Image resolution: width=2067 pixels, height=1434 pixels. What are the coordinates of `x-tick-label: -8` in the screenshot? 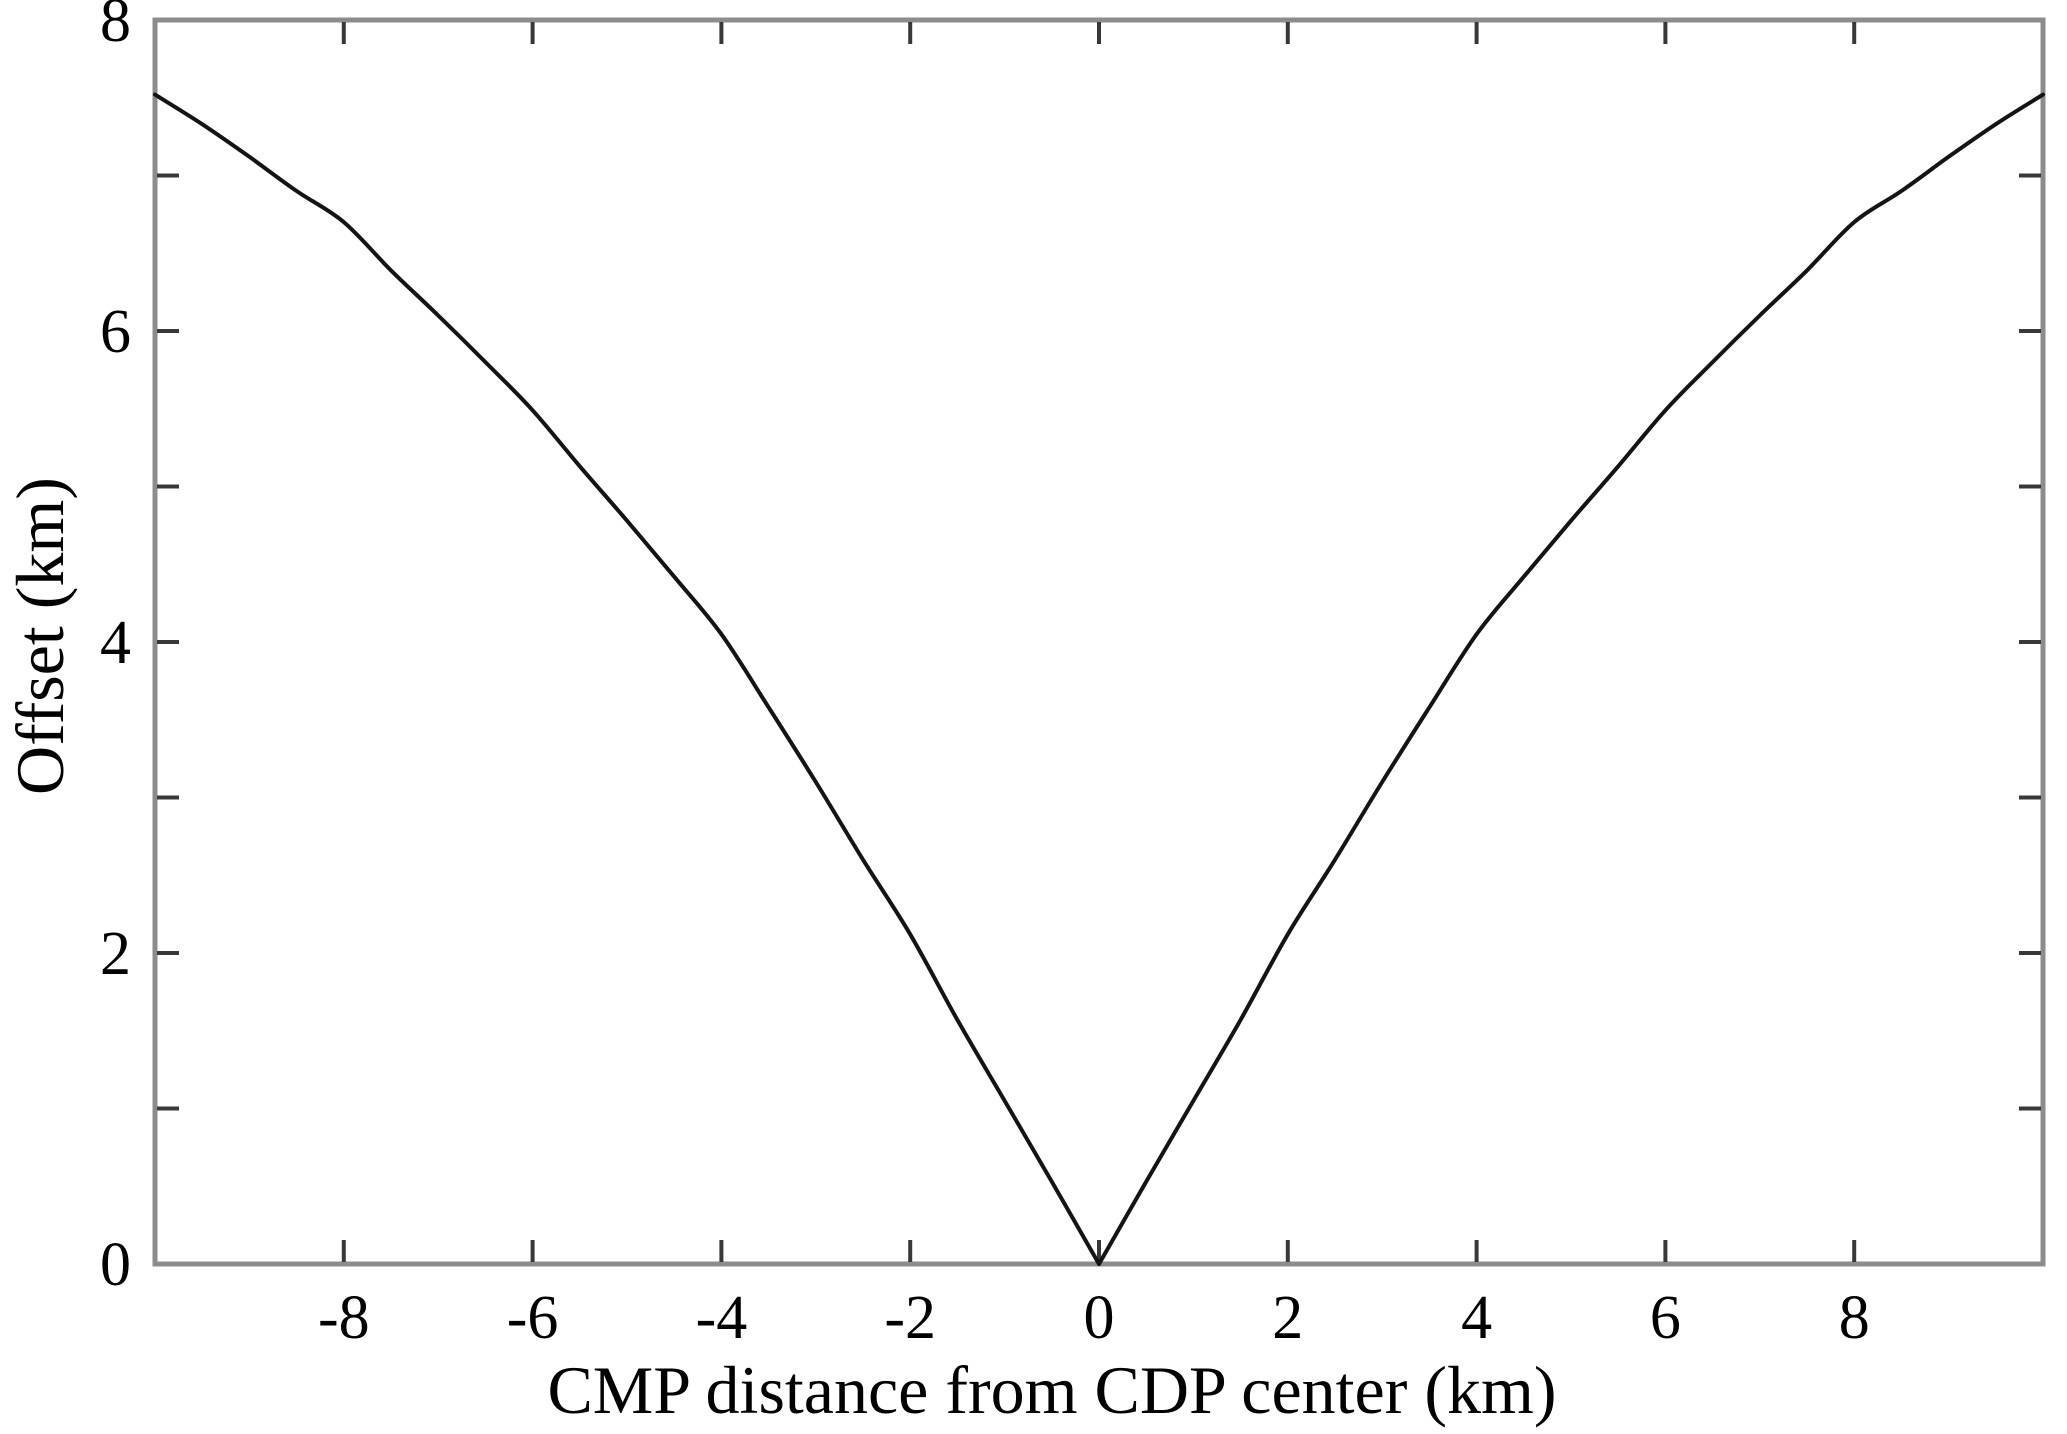 It's located at (344, 1318).